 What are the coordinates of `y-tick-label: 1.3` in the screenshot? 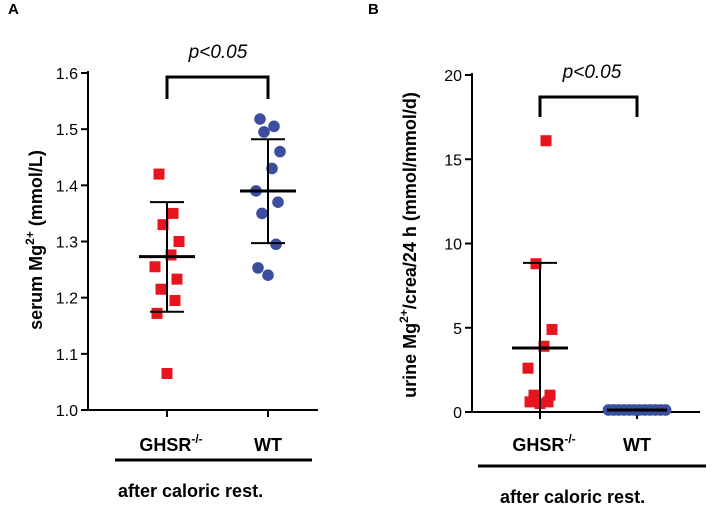 It's located at (67, 243).